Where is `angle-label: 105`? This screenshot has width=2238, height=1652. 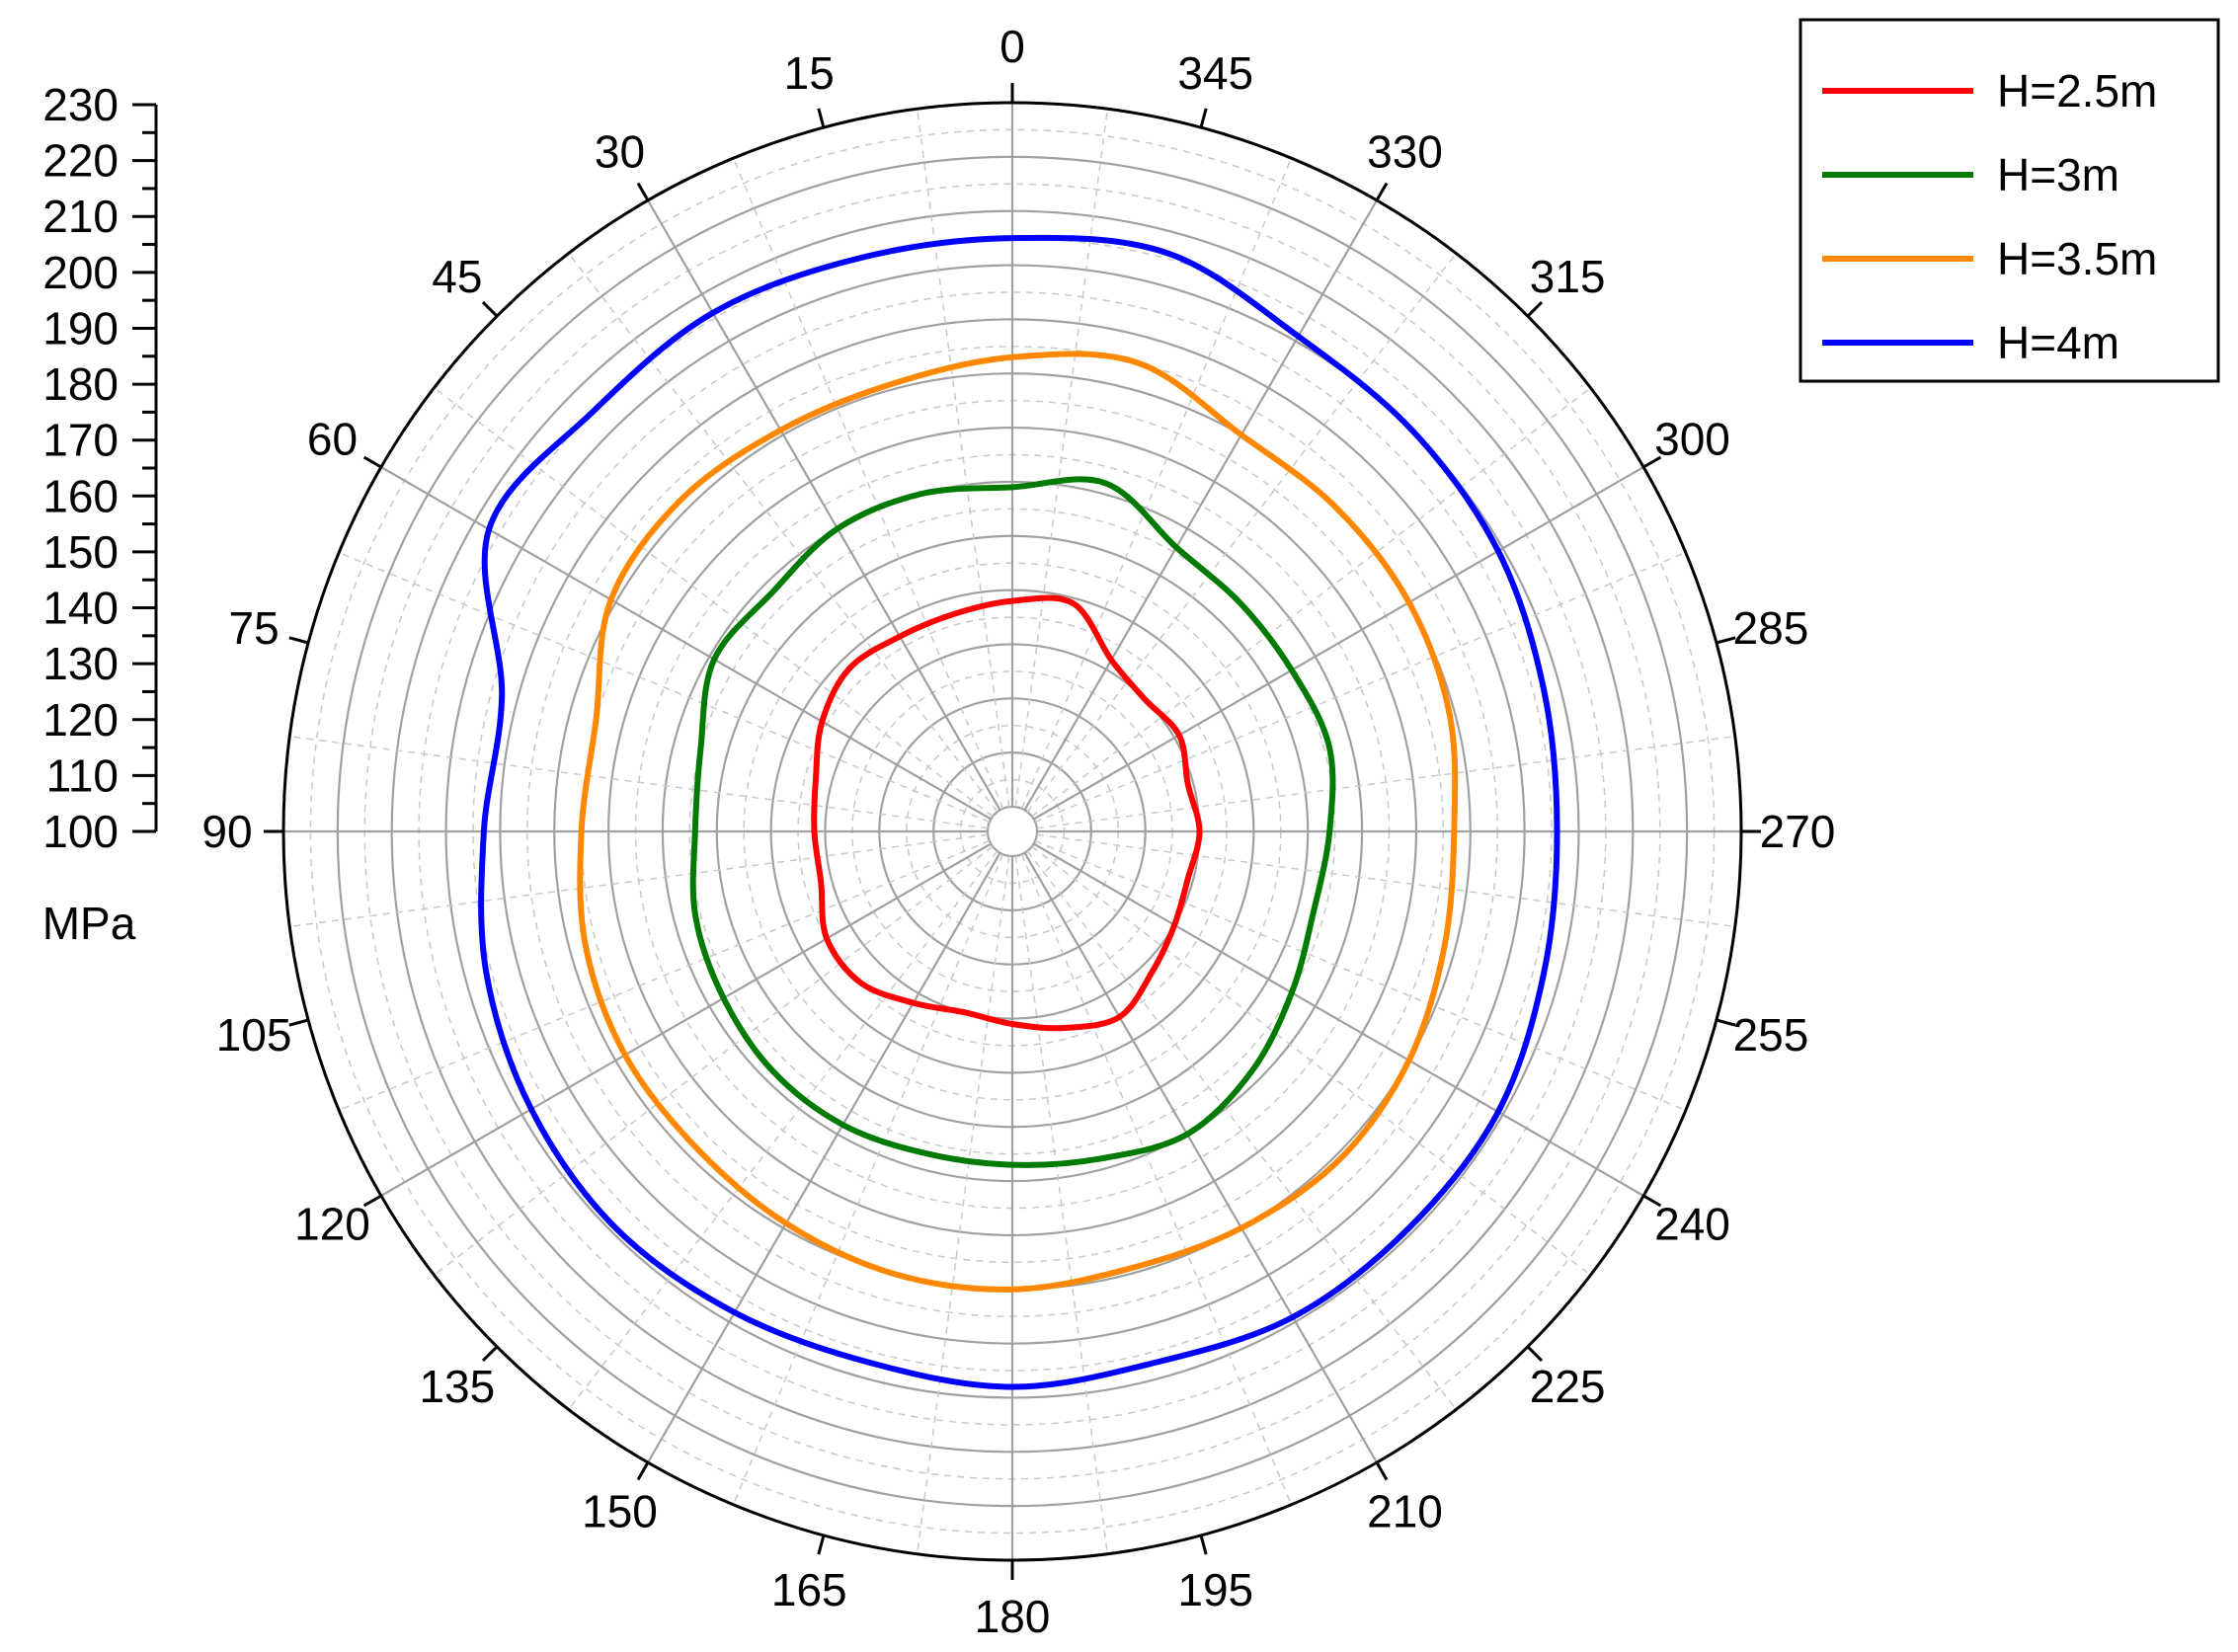
angle-label: 105 is located at coordinates (254, 1035).